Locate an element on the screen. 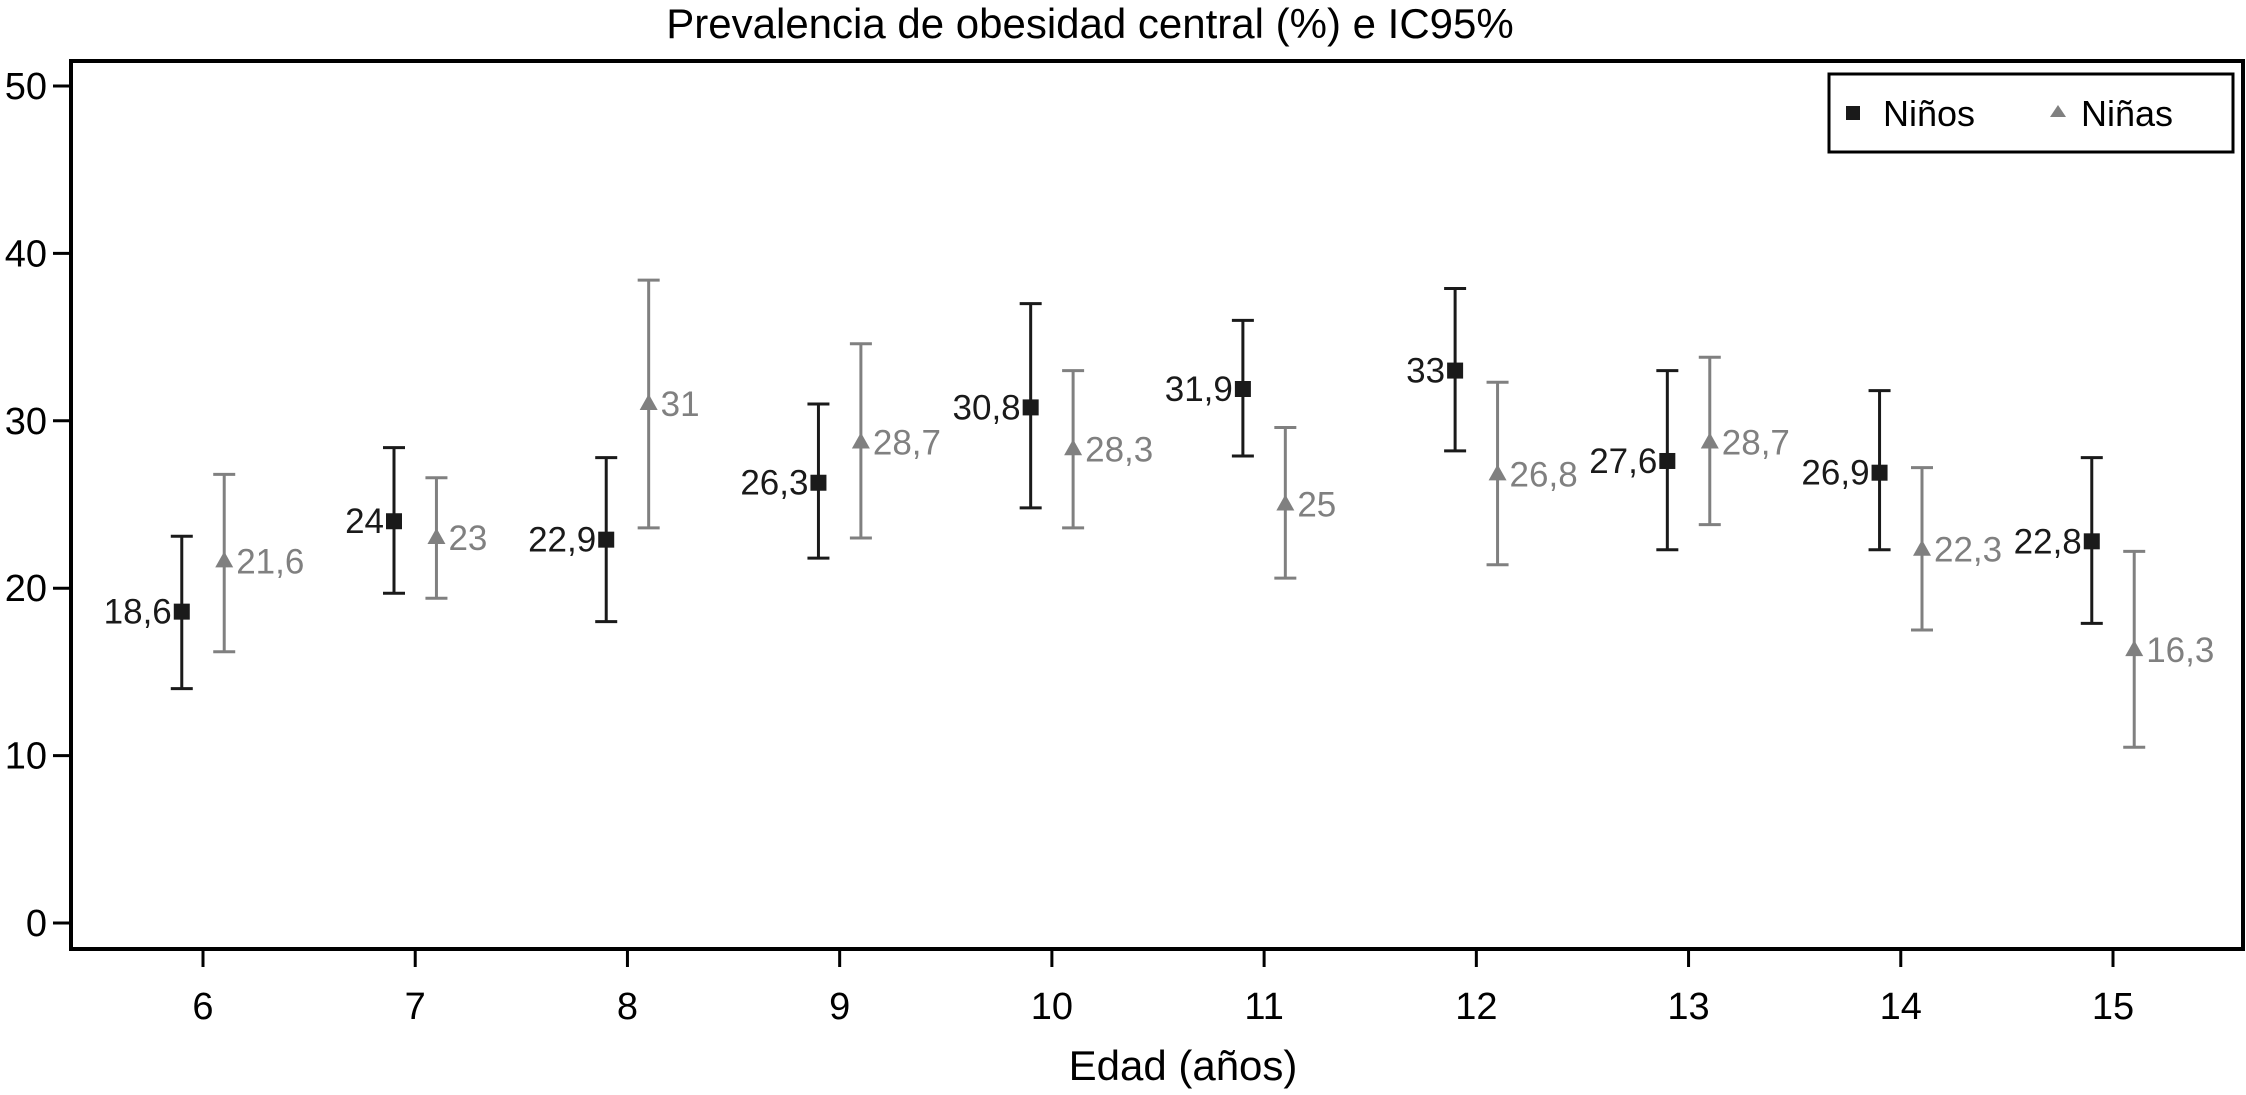 The width and height of the screenshot is (2246, 1095). legend: Niños Niñas is located at coordinates (2031, 113).